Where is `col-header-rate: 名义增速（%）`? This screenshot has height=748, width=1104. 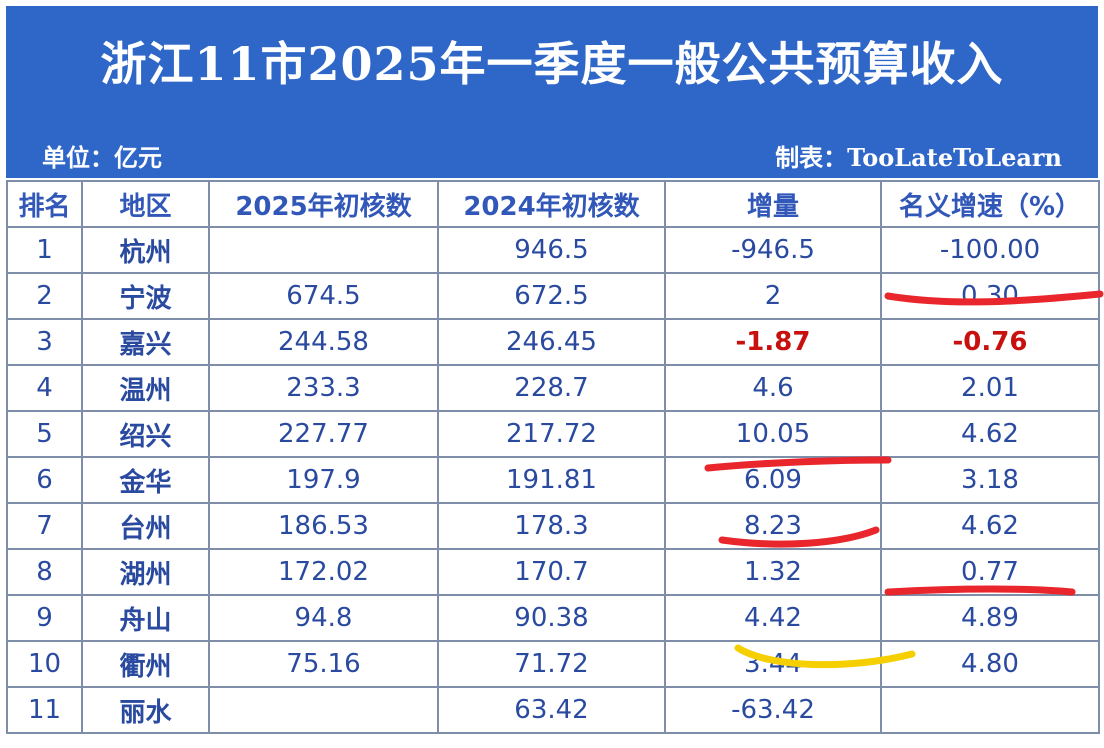 col-header-rate: 名义增速（%） is located at coordinates (990, 204).